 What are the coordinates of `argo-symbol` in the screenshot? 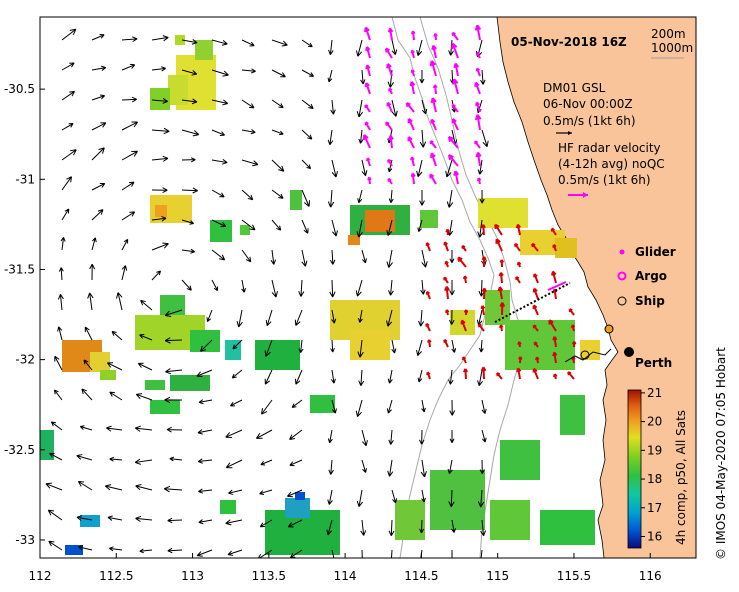 It's located at (622, 276).